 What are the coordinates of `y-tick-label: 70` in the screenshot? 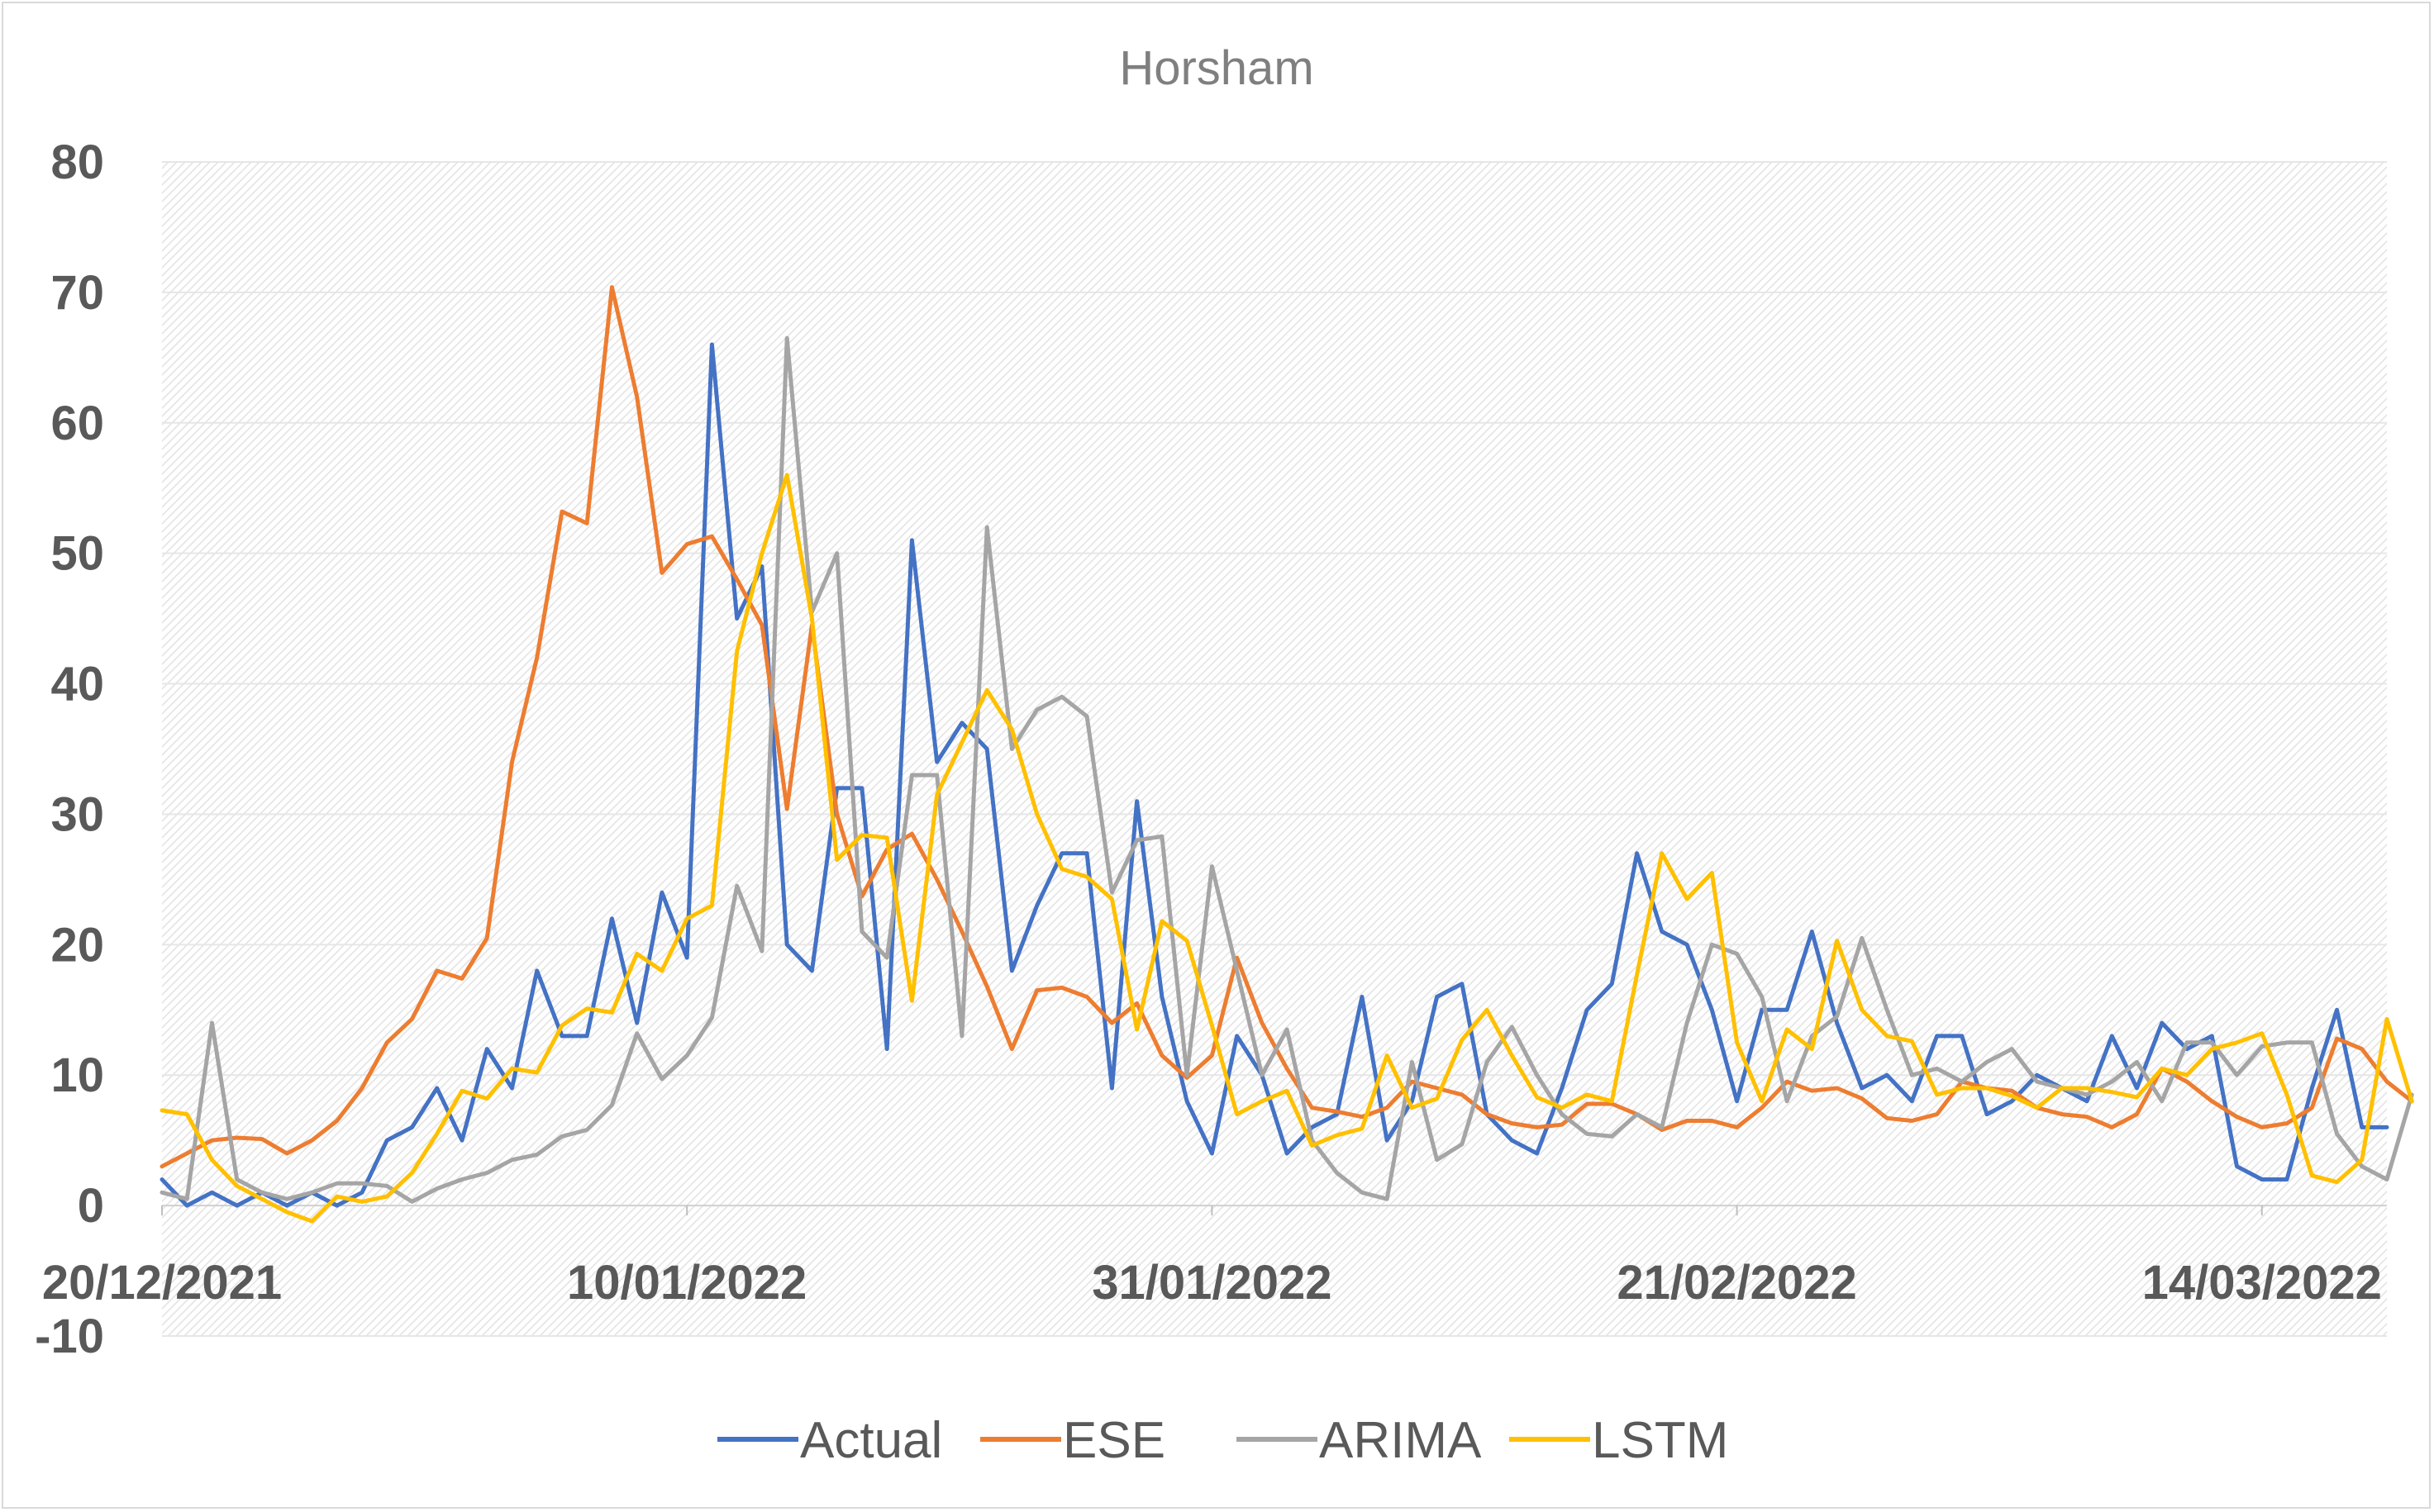 It's located at (77, 293).